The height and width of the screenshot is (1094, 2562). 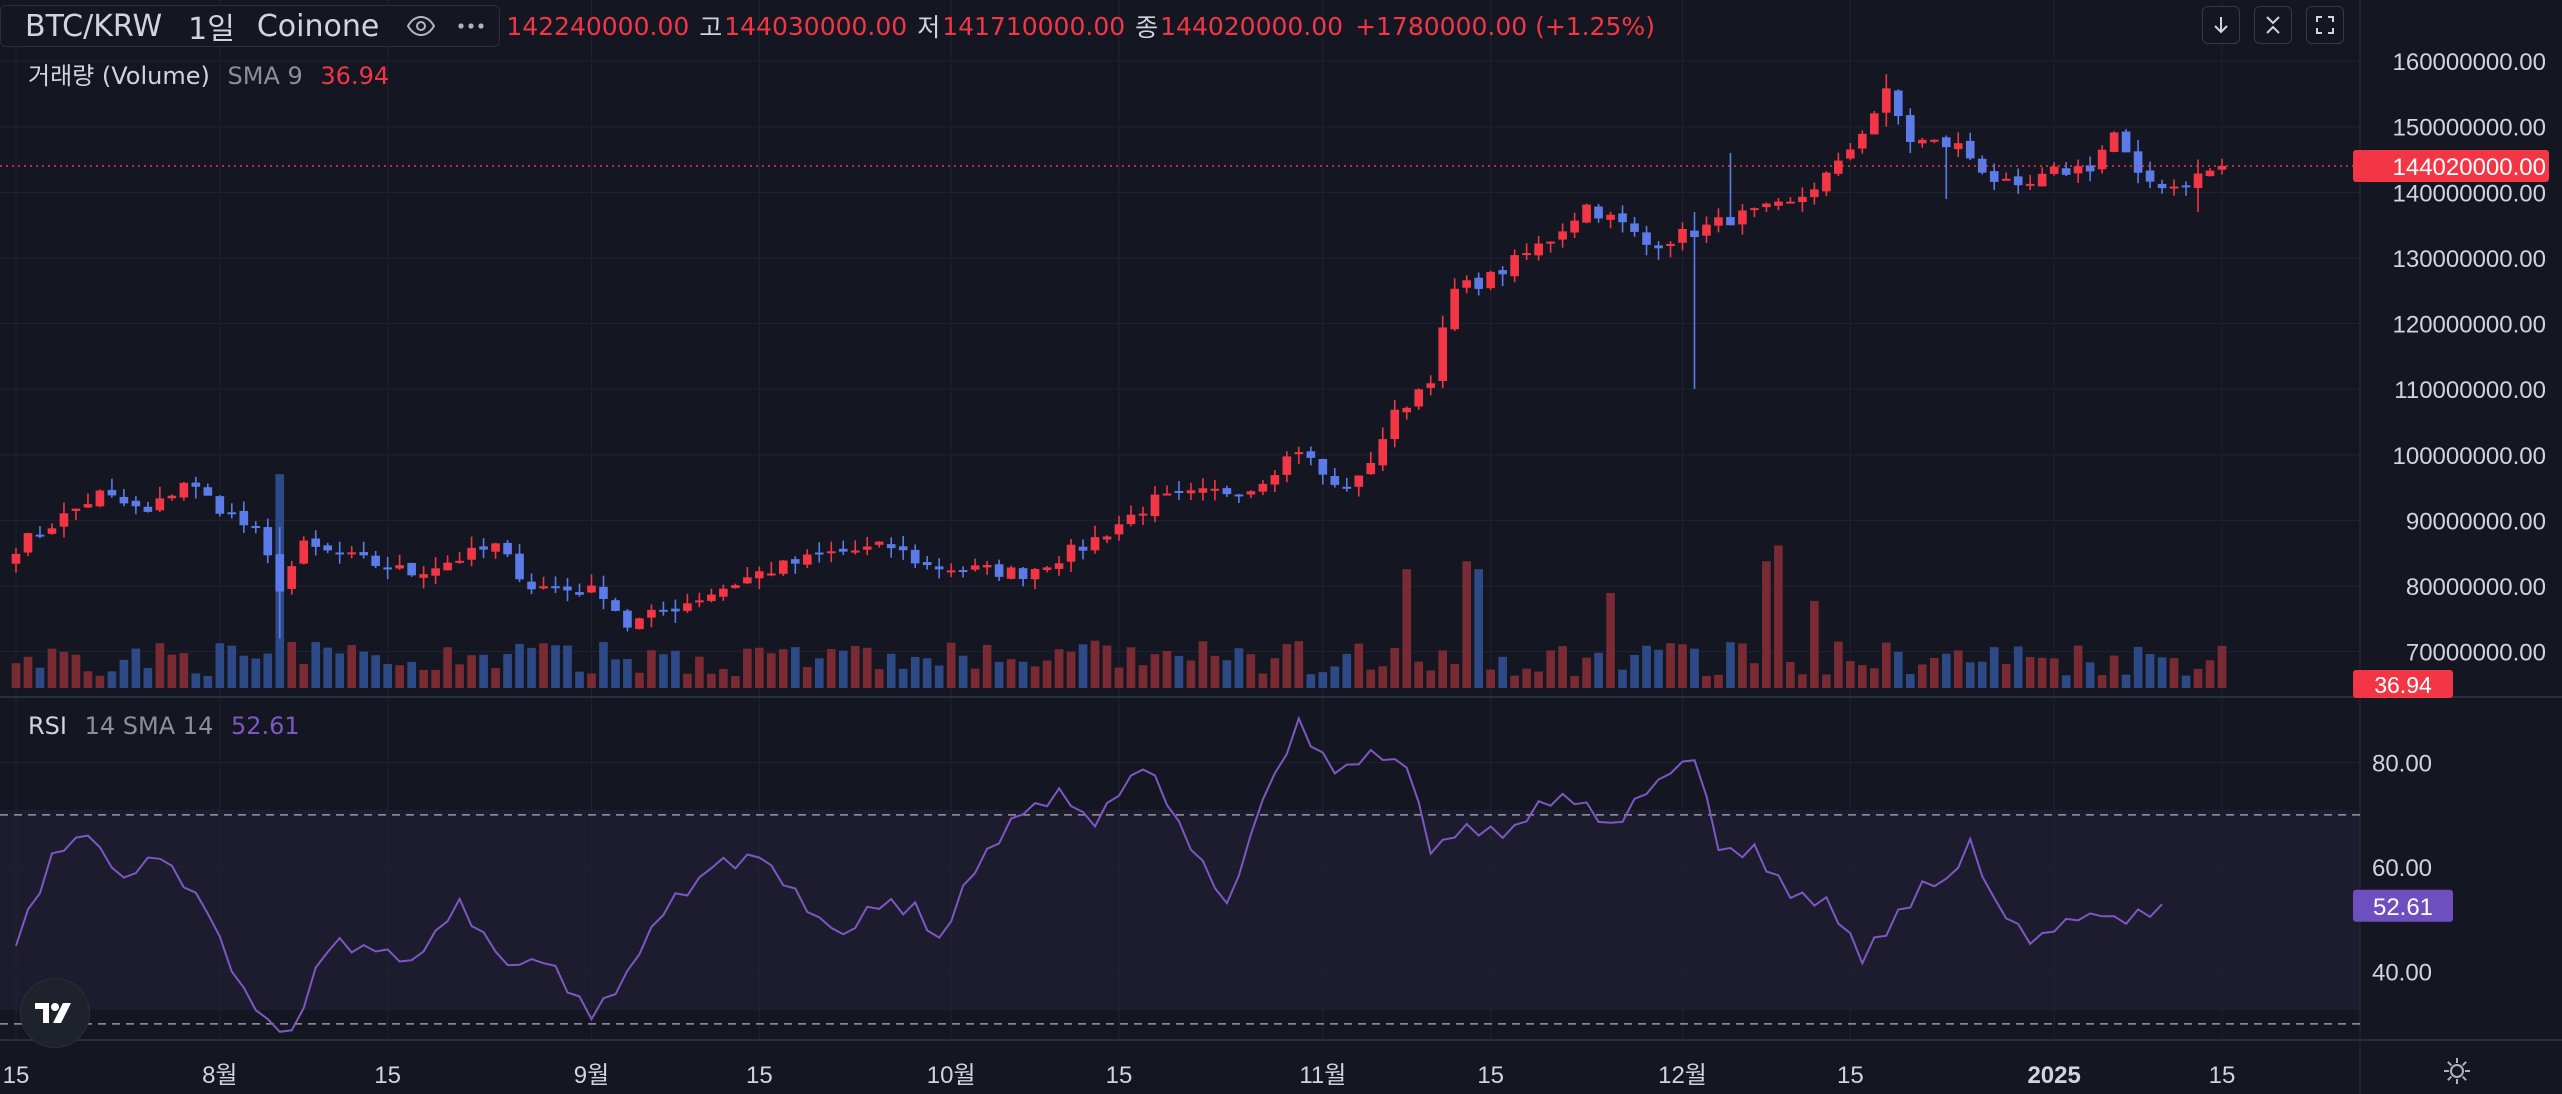 What do you see at coordinates (119, 76) in the screenshot?
I see `volume-legend-name: 거래량 (Volume)` at bounding box center [119, 76].